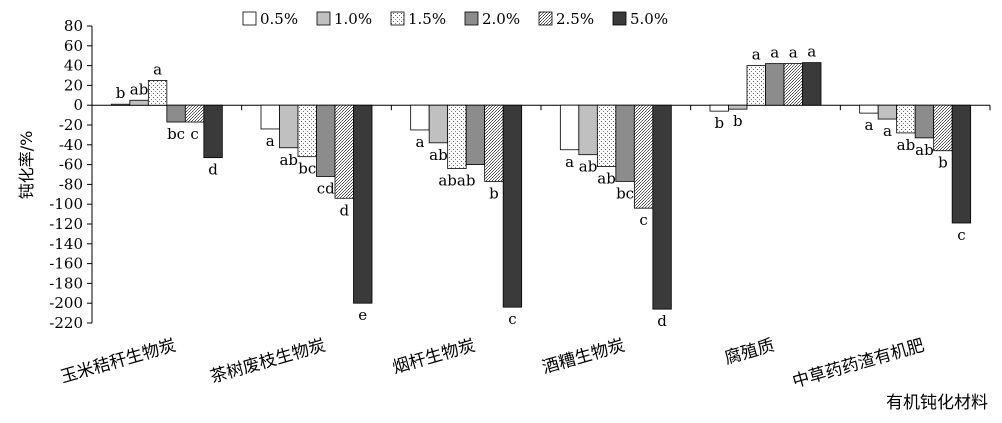 Image resolution: width=1002 pixels, height=423 pixels. Describe the element at coordinates (71, 125) in the screenshot. I see `y-tick-label: -20` at that location.